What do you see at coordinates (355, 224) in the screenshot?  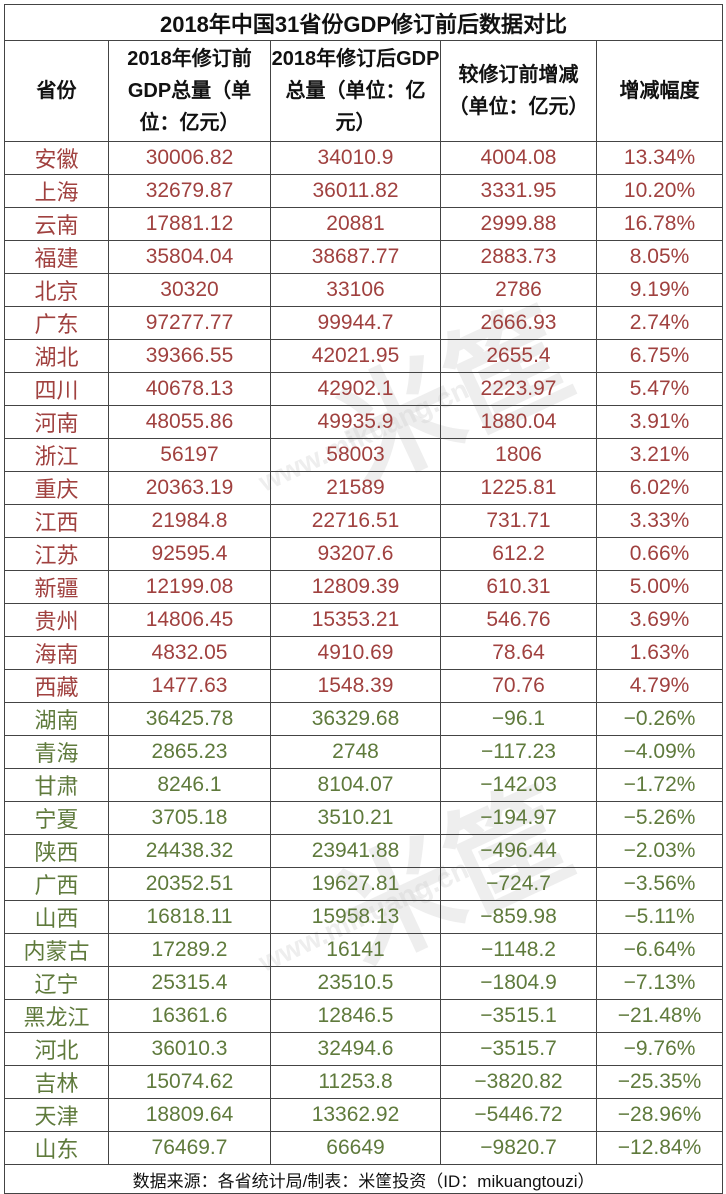 I see `gdp-after-cell: 20881` at bounding box center [355, 224].